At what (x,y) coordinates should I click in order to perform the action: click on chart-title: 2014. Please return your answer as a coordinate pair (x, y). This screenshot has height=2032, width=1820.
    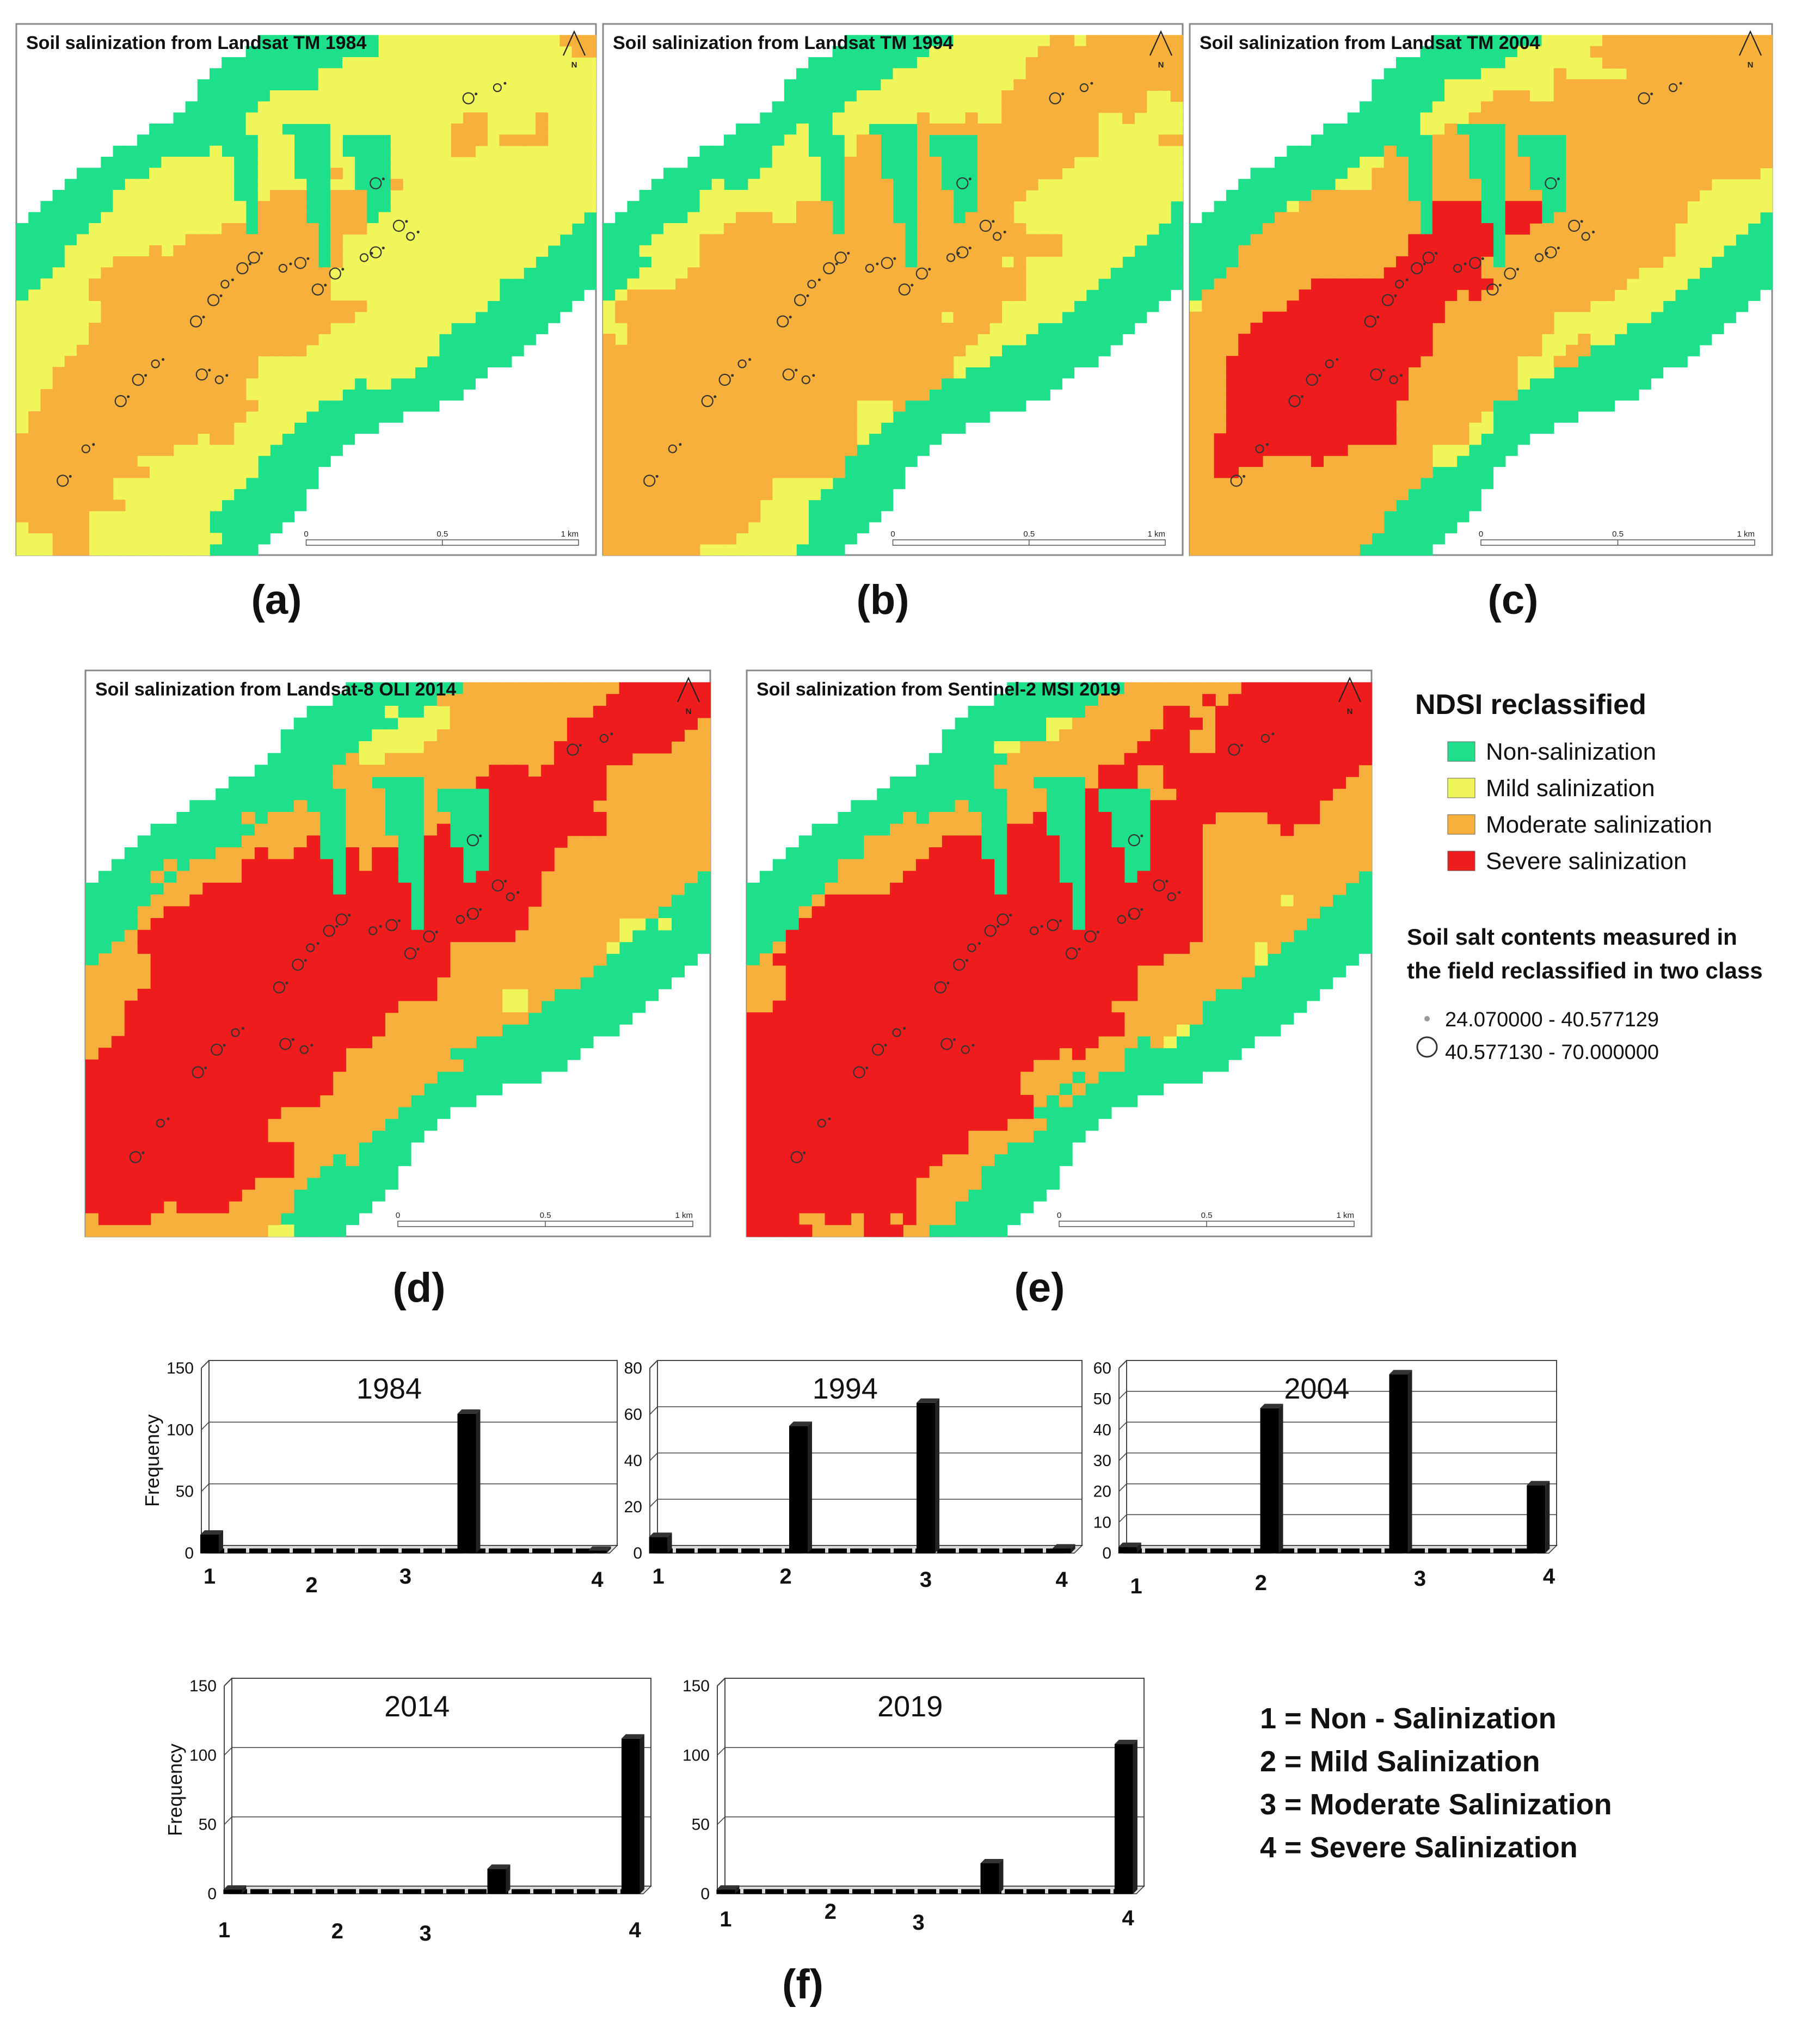
    Looking at the image, I should click on (417, 1706).